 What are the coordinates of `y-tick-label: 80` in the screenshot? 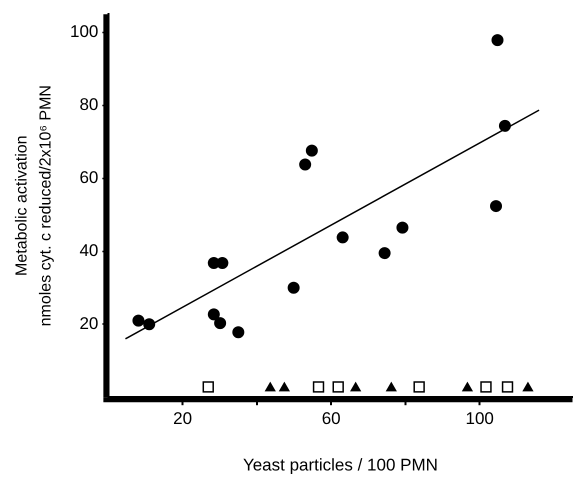 It's located at (88, 104).